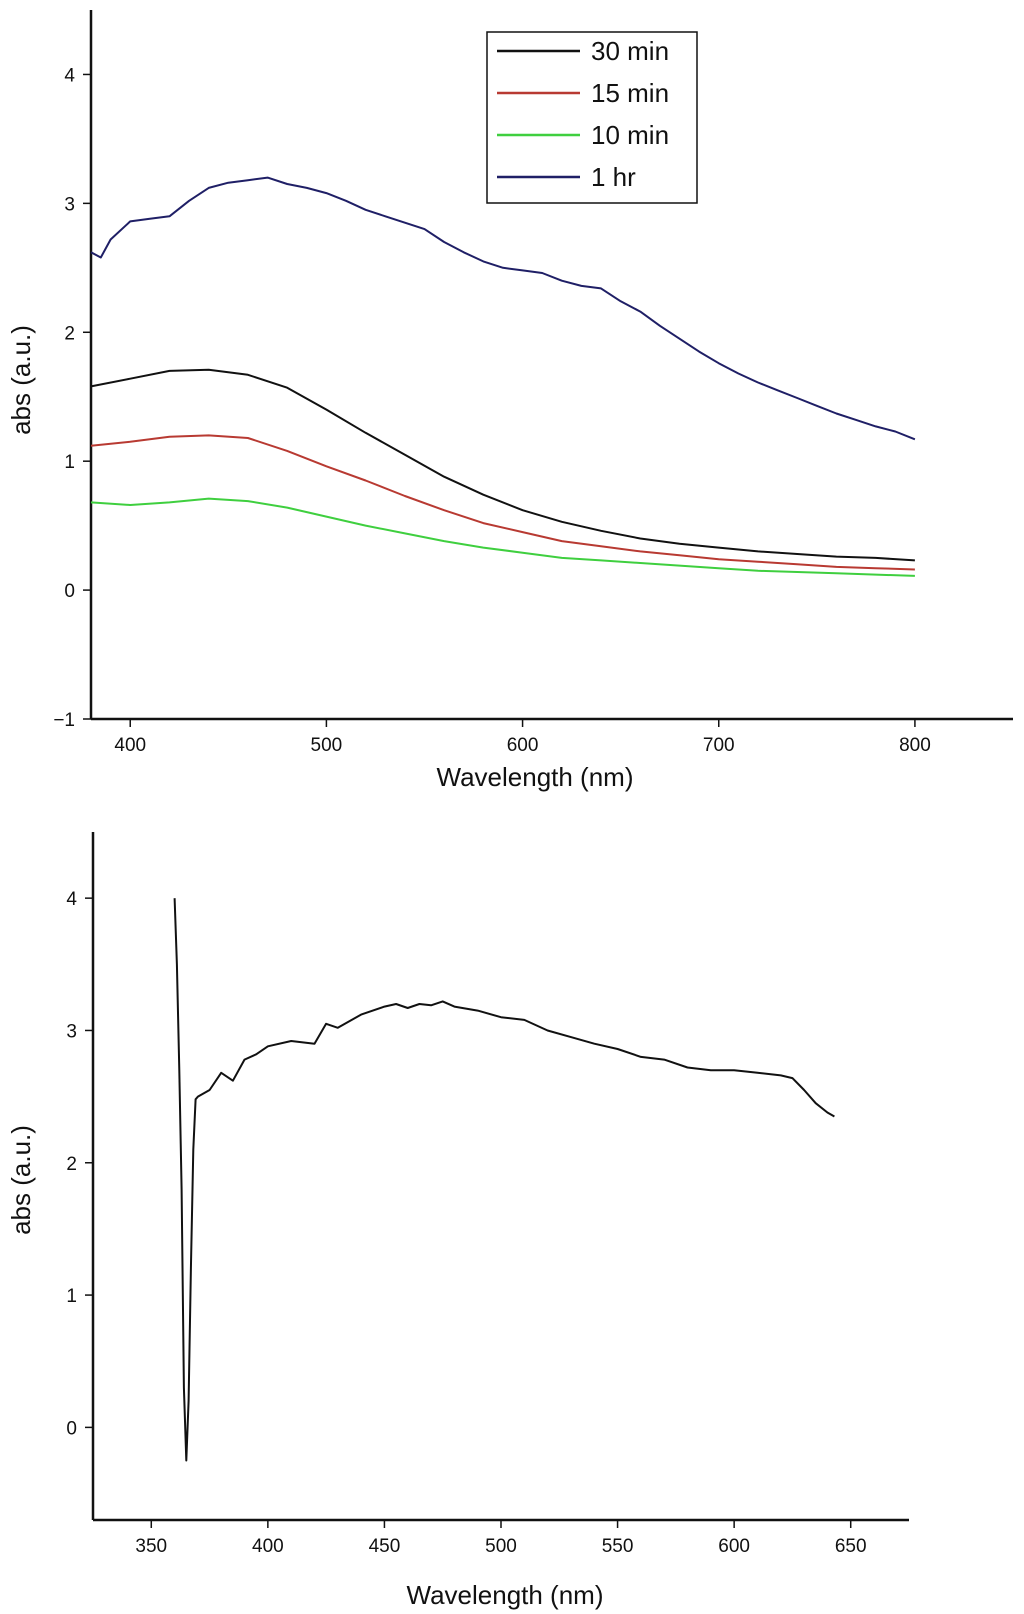 The image size is (1024, 1614). What do you see at coordinates (21, 1180) in the screenshot?
I see `chart-bottom-y-axis-title: abs (a.u.)` at bounding box center [21, 1180].